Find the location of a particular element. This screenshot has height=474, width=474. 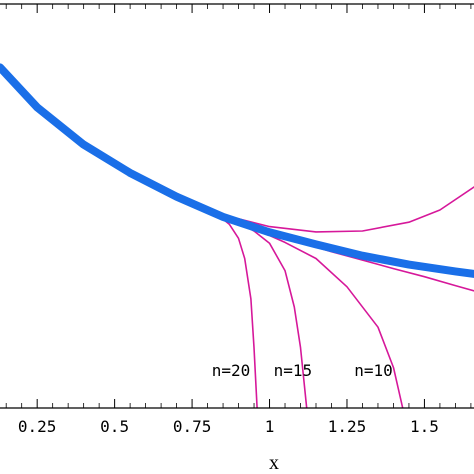

curve-label: n=20 is located at coordinates (231, 370).